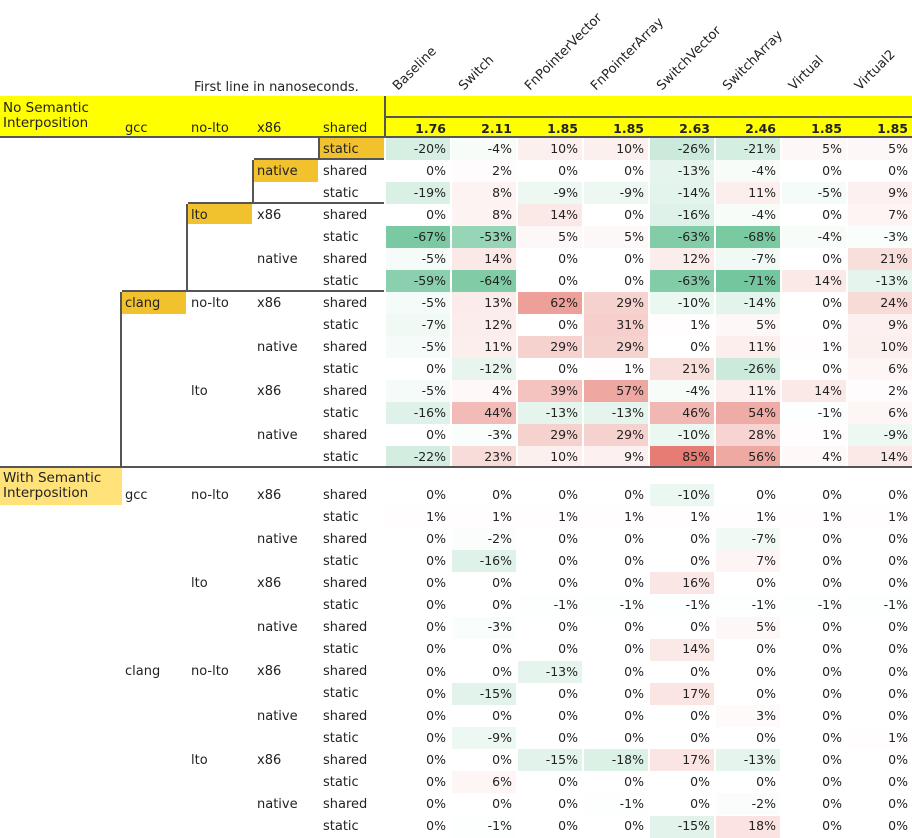 The width and height of the screenshot is (912, 838). Describe the element at coordinates (748, 826) in the screenshot. I see `table-cell-switcharray: 18%` at that location.